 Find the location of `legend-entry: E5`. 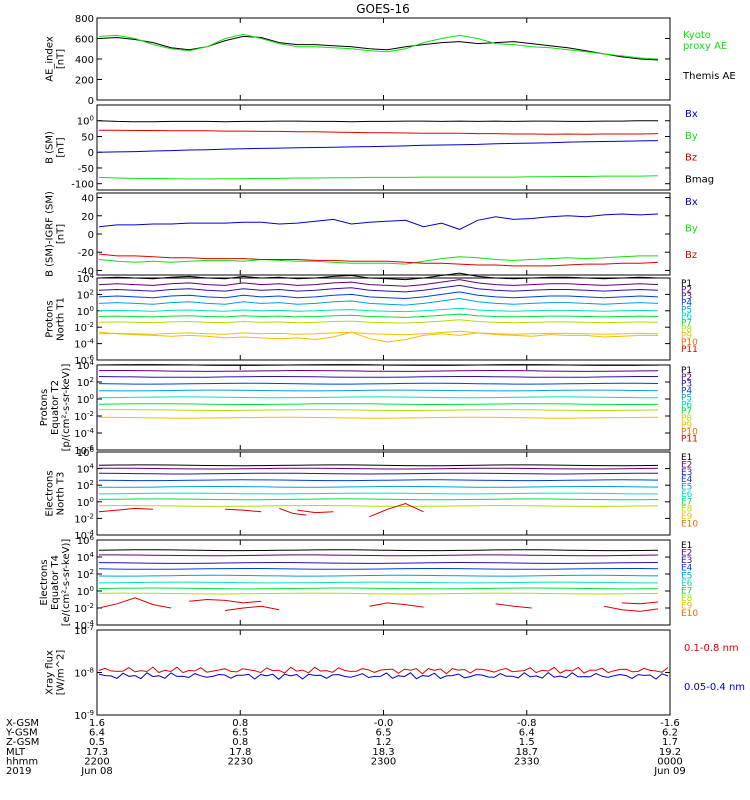

legend-entry: E5 is located at coordinates (686, 576).